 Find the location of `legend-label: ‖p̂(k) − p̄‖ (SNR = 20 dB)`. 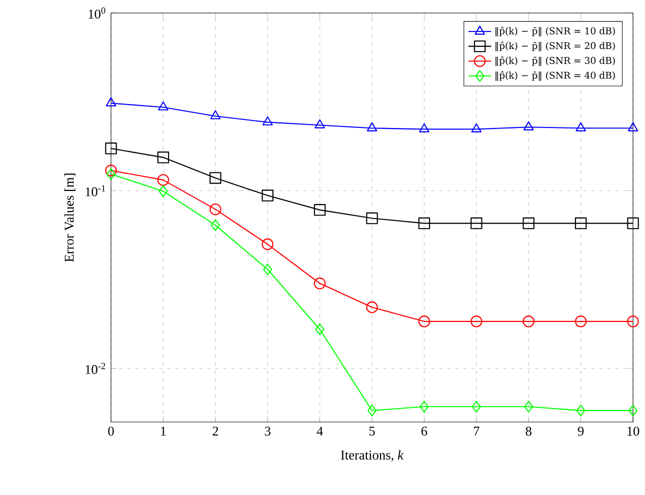

legend-label: ‖p̂(k) − p̄‖ (SNR = 20 dB) is located at coordinates (555, 47).